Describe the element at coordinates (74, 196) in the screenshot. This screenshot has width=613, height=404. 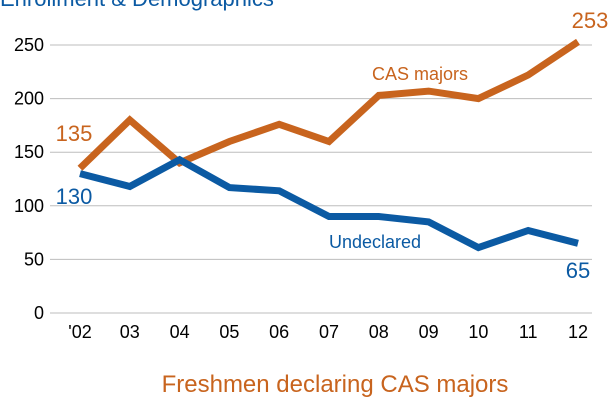
I see `value-label: 130` at that location.